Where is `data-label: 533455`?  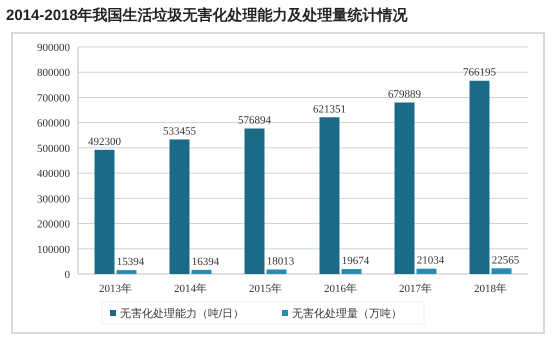
data-label: 533455 is located at coordinates (179, 131).